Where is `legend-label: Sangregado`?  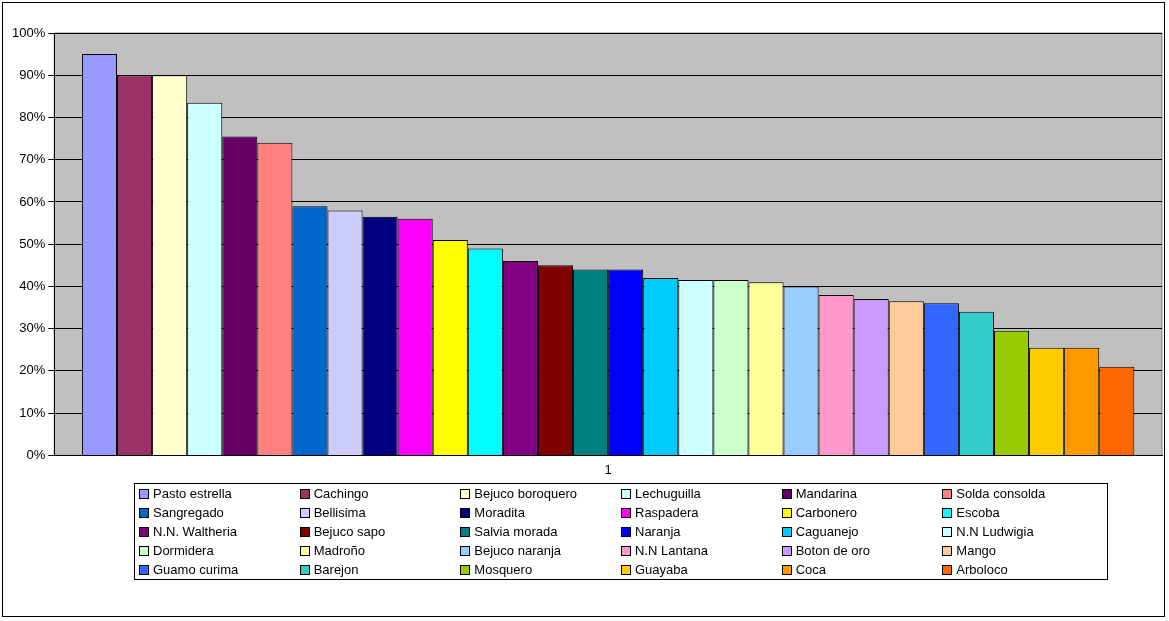 legend-label: Sangregado is located at coordinates (188, 512).